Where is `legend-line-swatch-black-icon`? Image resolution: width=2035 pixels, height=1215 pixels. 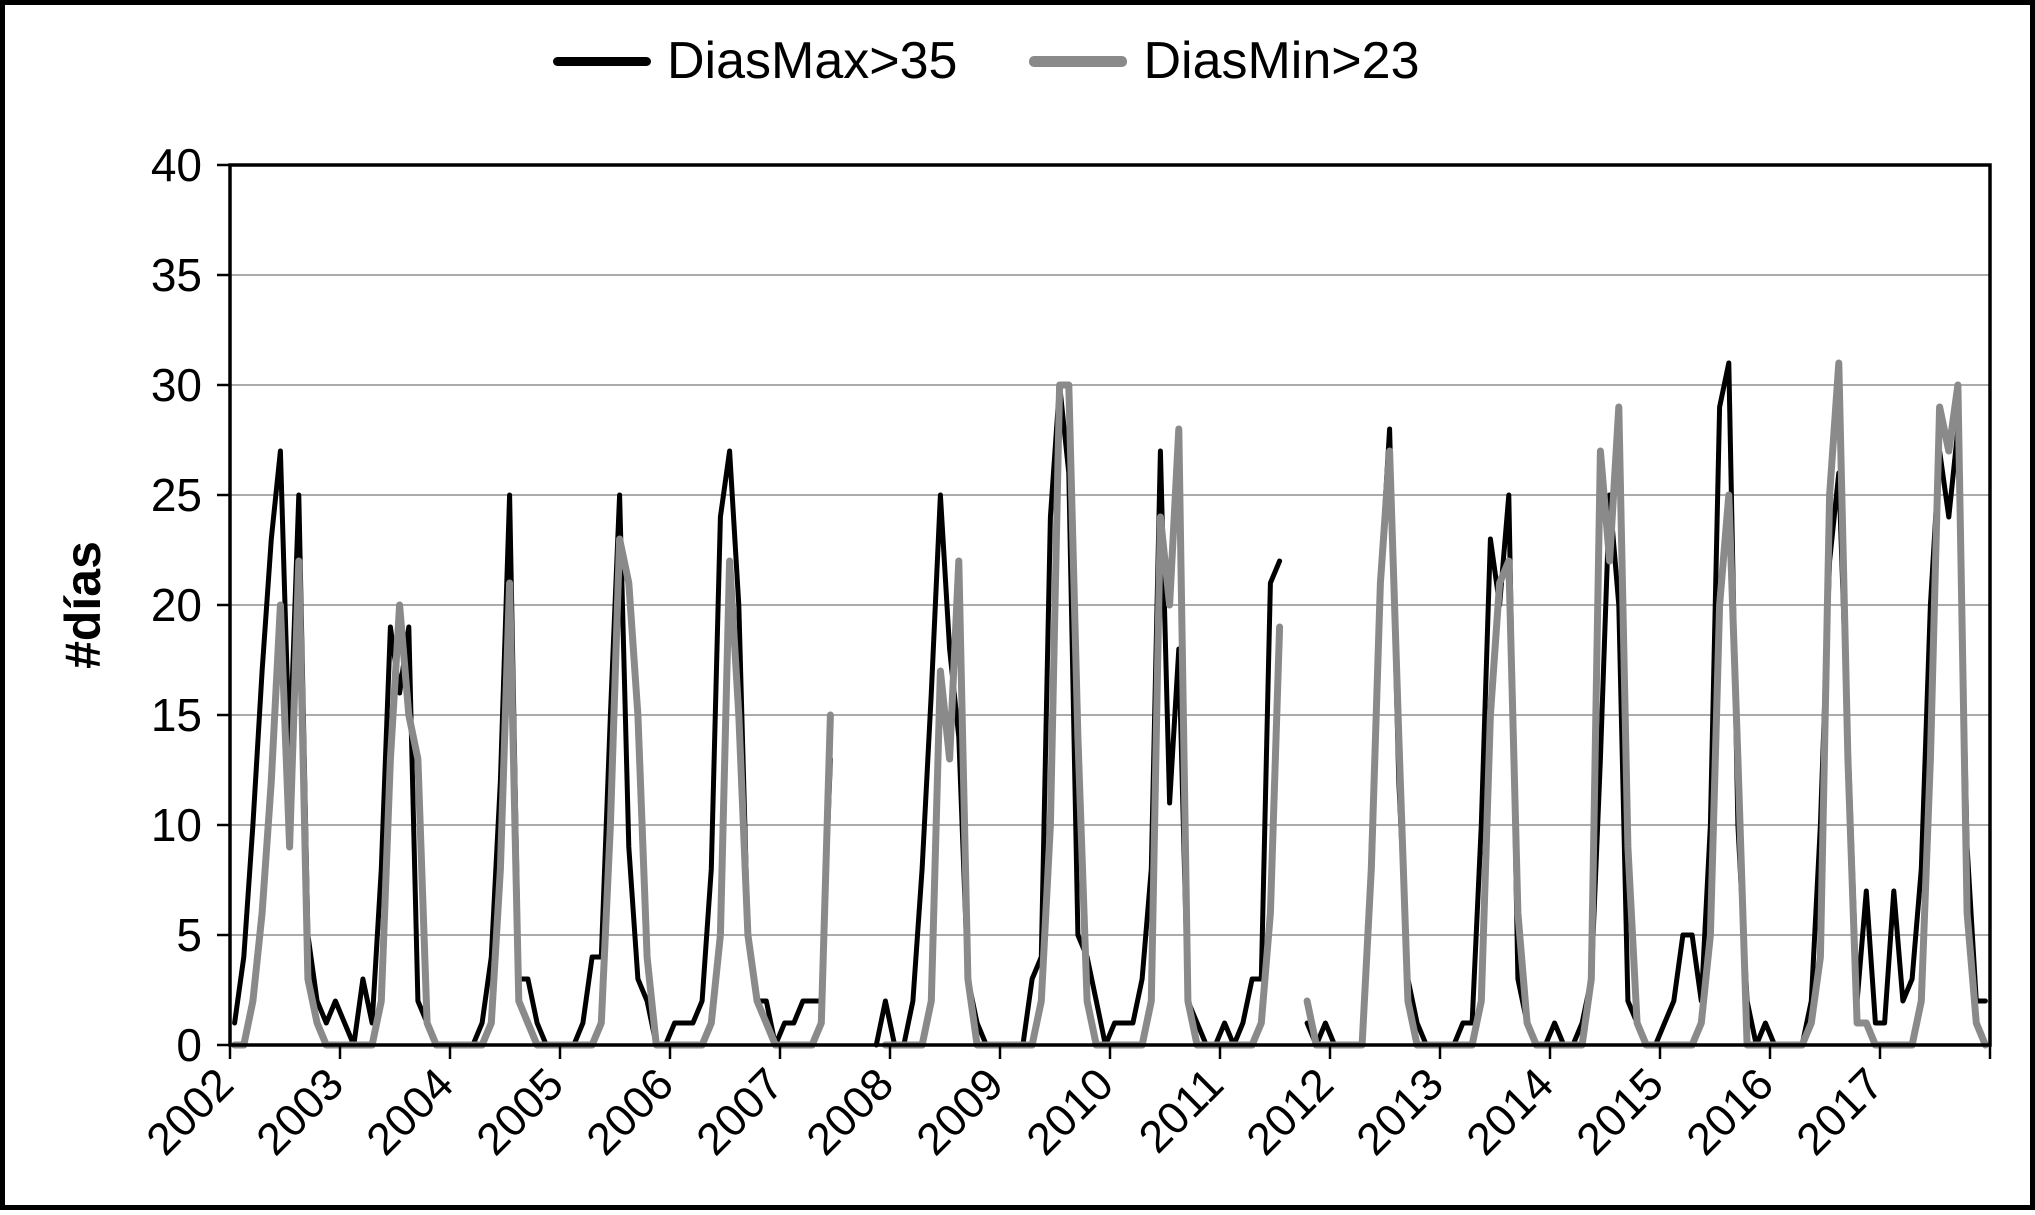
legend-line-swatch-black-icon is located at coordinates (602, 61).